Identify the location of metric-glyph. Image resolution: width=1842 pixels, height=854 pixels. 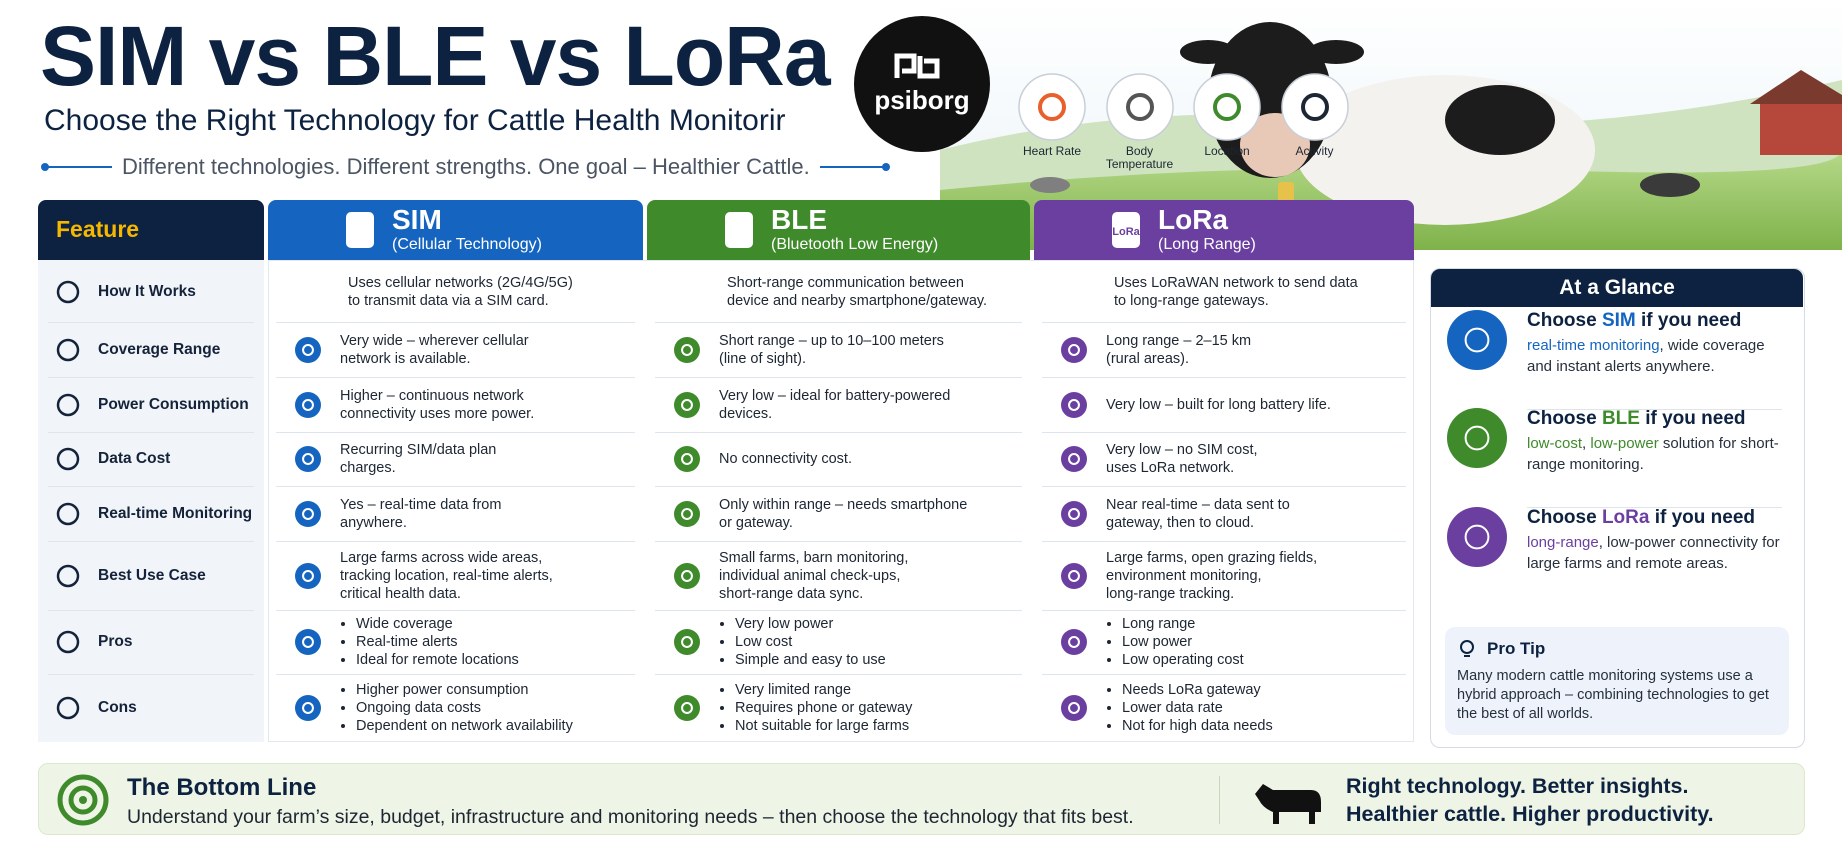
(1139, 107).